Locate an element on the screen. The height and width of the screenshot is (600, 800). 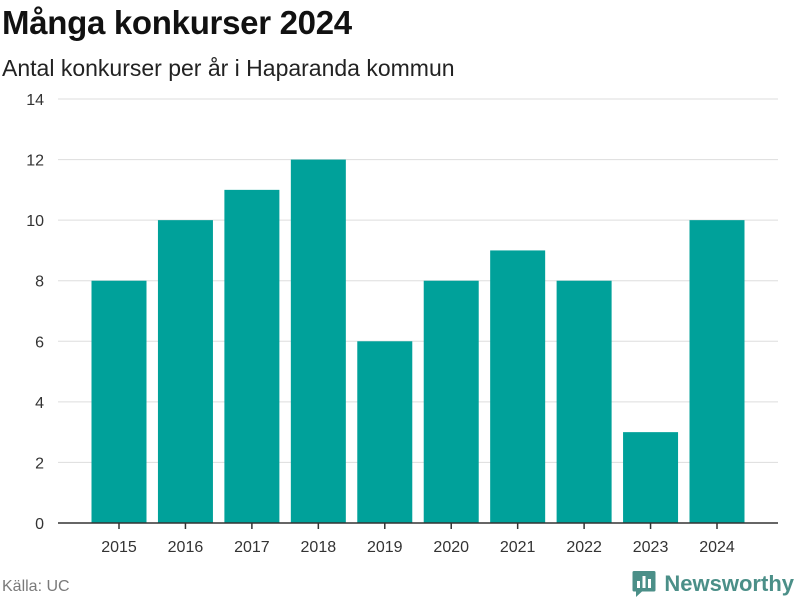
bar-2021 is located at coordinates (518, 386).